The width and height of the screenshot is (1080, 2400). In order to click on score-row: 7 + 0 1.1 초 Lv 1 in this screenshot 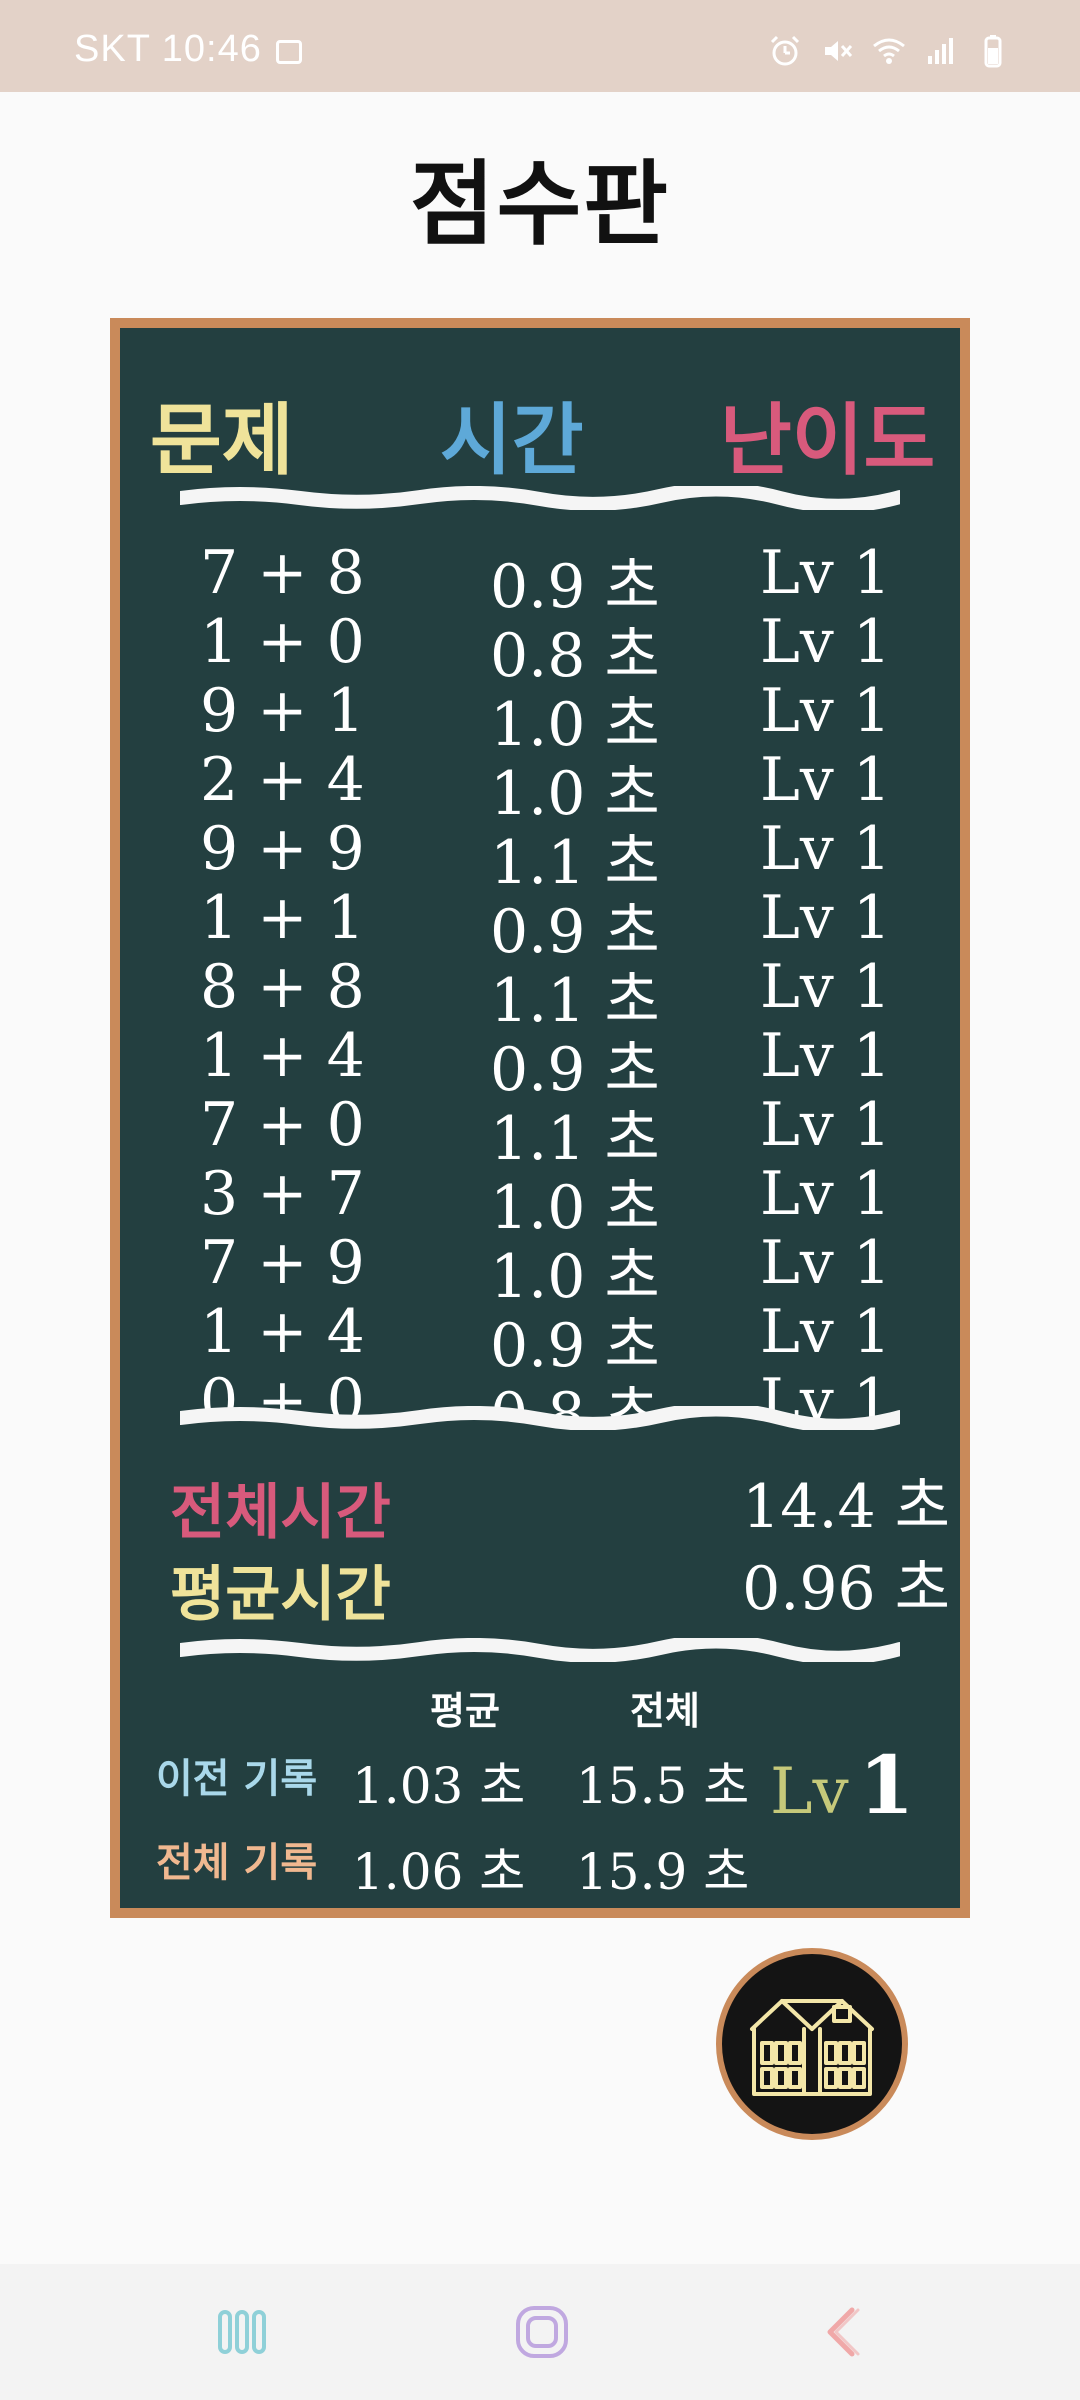, I will do `click(540, 1132)`.